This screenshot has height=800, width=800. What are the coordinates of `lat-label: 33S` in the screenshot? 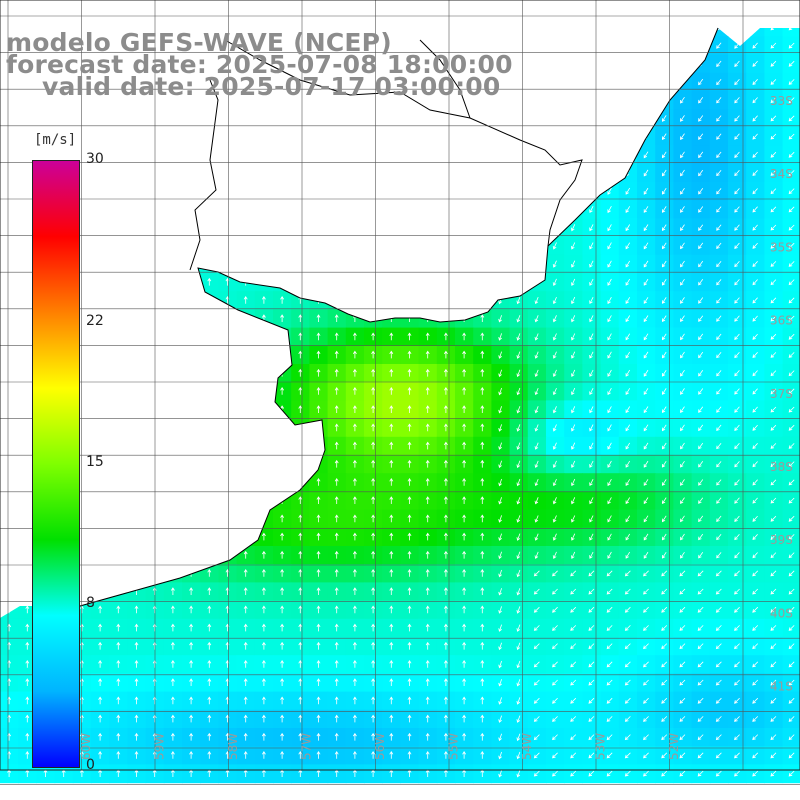 It's located at (781, 101).